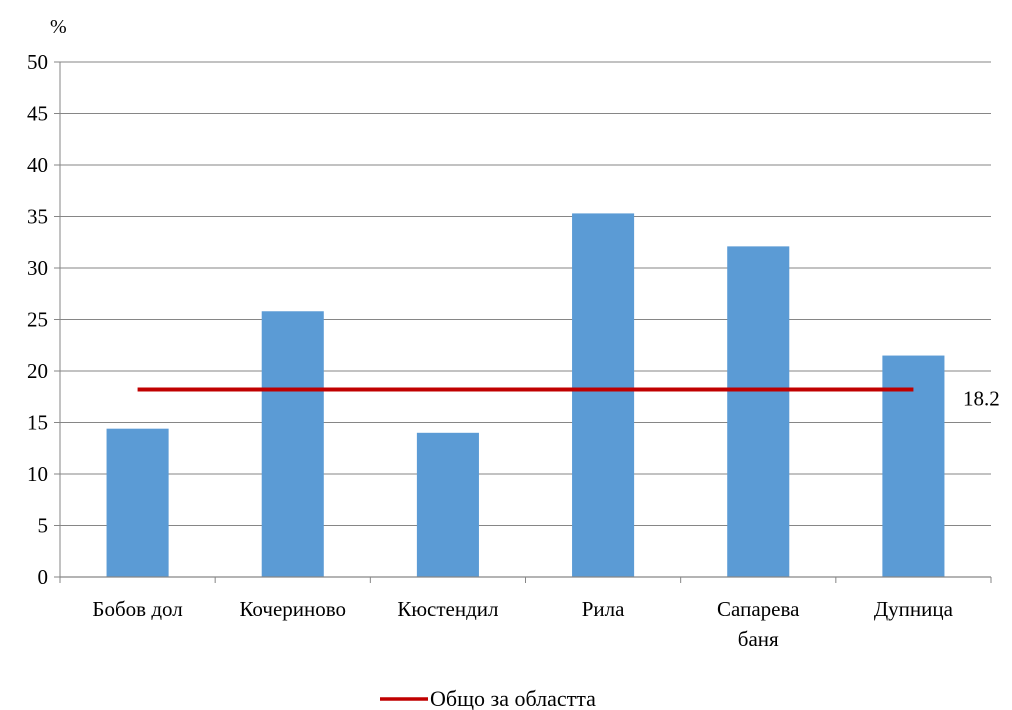 The image size is (1012, 710). Describe the element at coordinates (37, 423) in the screenshot. I see `y-tick-label: 15` at that location.